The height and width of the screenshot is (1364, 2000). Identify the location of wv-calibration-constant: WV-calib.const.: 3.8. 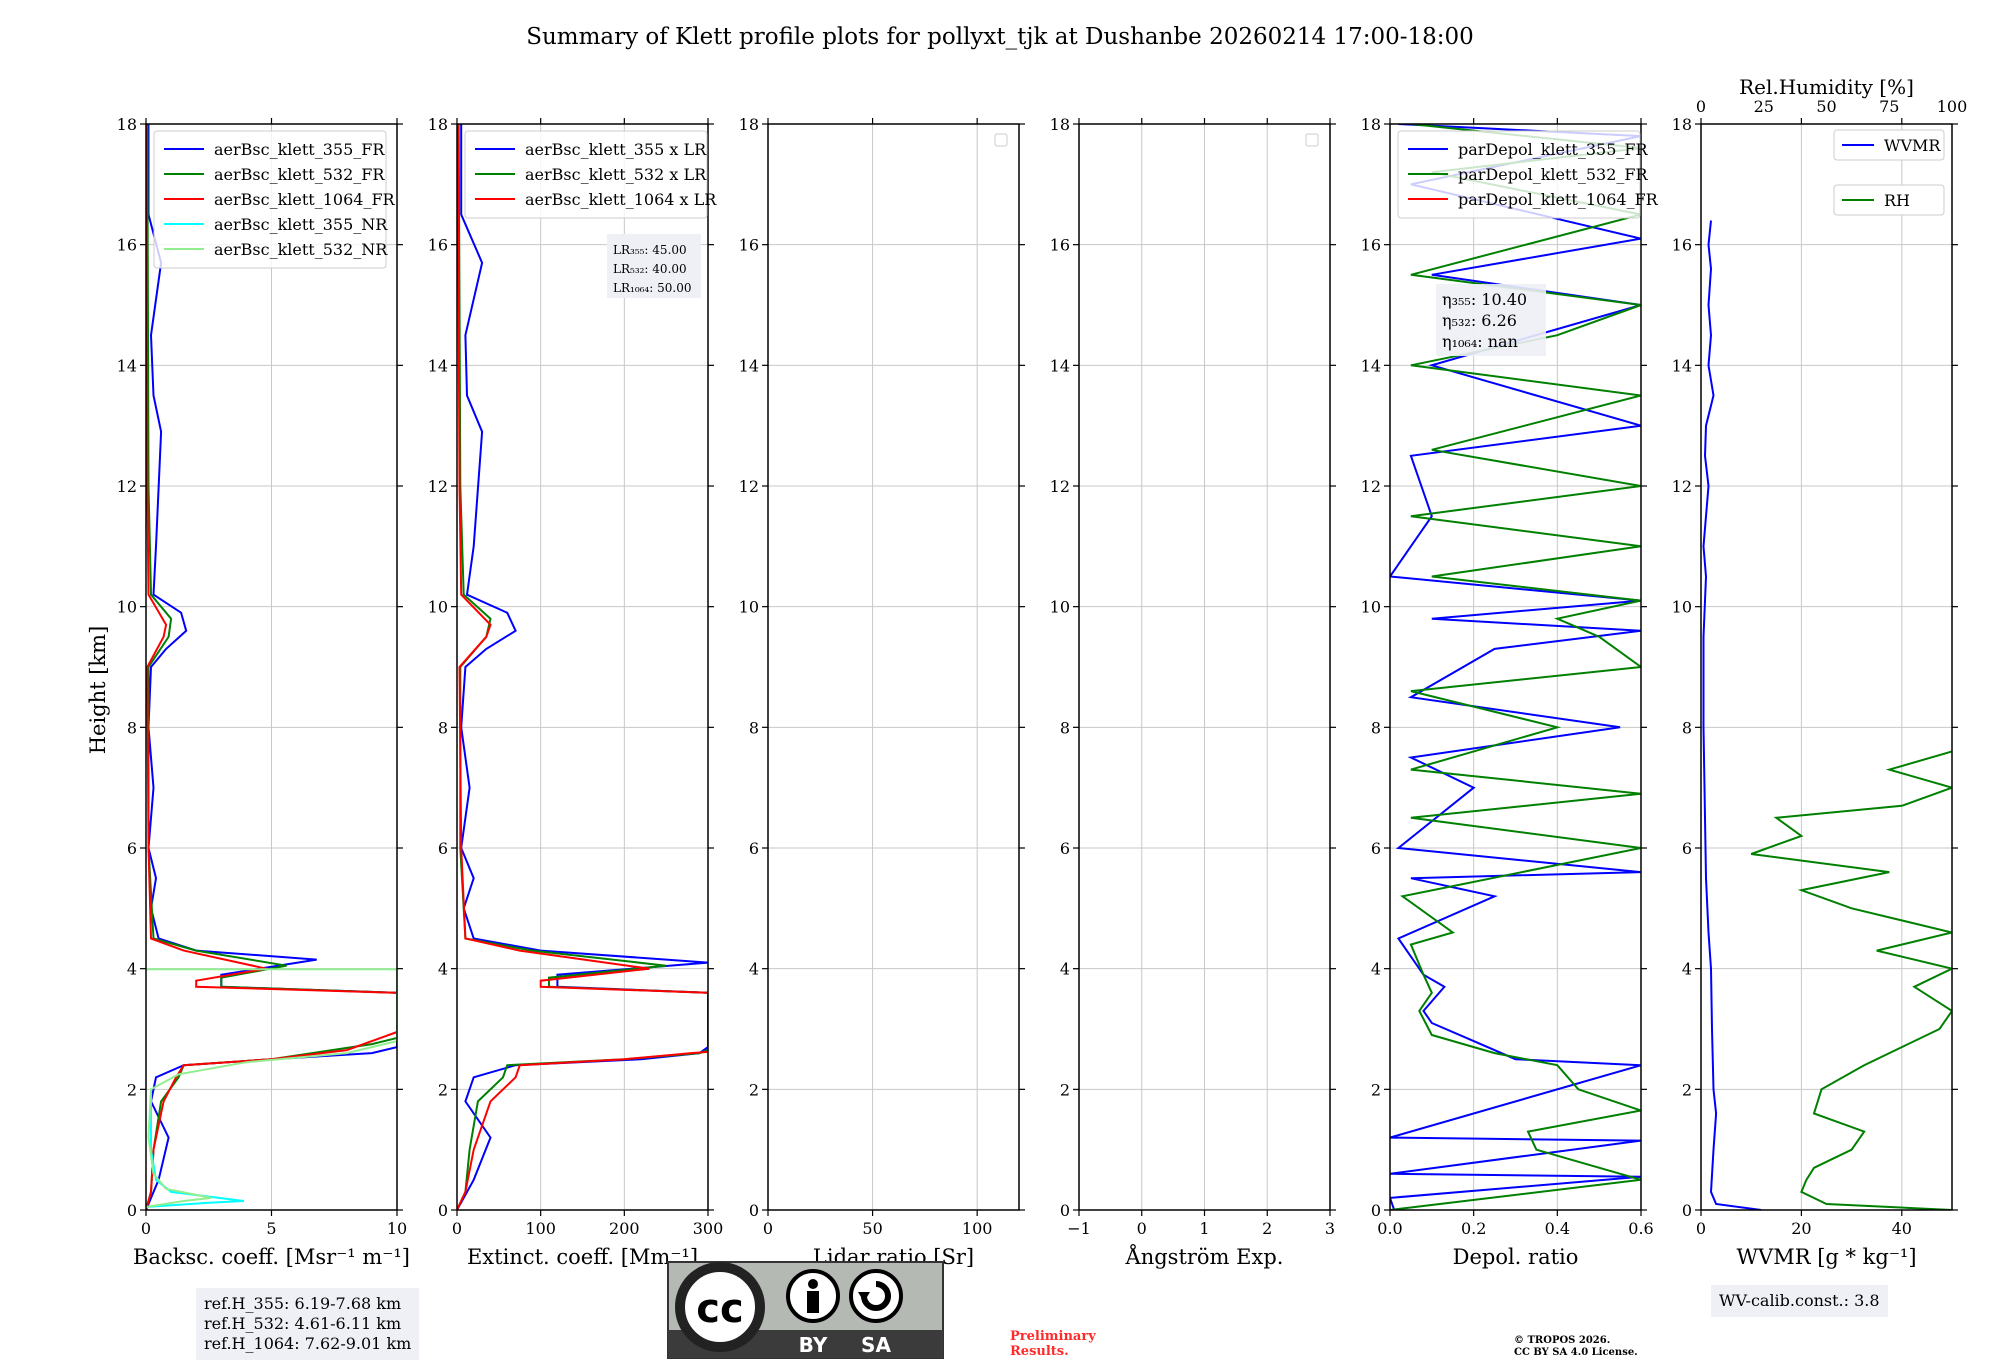
(1799, 1300).